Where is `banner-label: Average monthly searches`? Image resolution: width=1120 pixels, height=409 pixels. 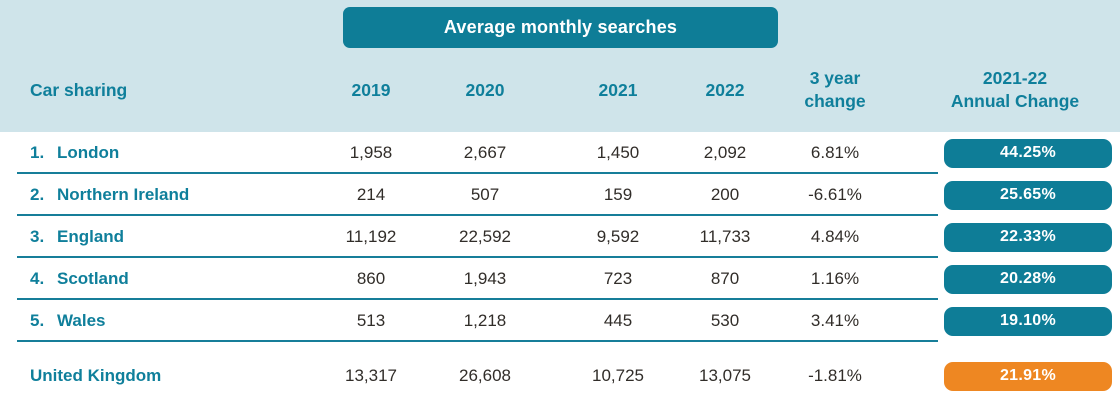
banner-label: Average monthly searches is located at coordinates (560, 27).